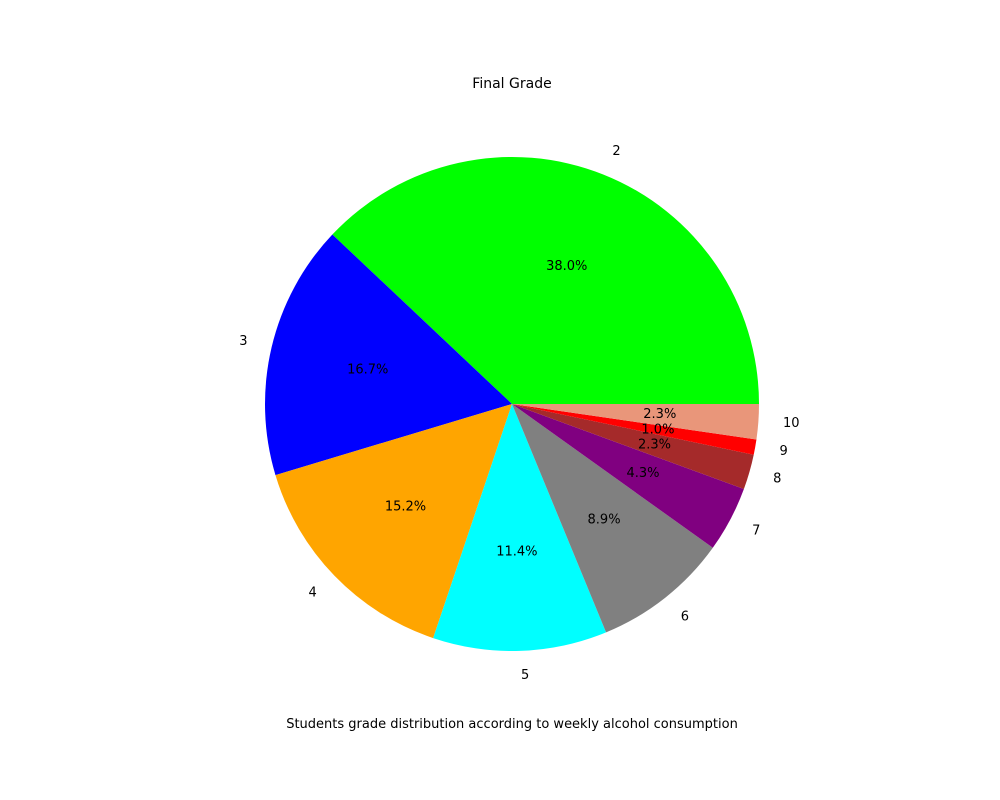 The height and width of the screenshot is (800, 1000). What do you see at coordinates (616, 151) in the screenshot?
I see `pie-category-label-2: 2` at bounding box center [616, 151].